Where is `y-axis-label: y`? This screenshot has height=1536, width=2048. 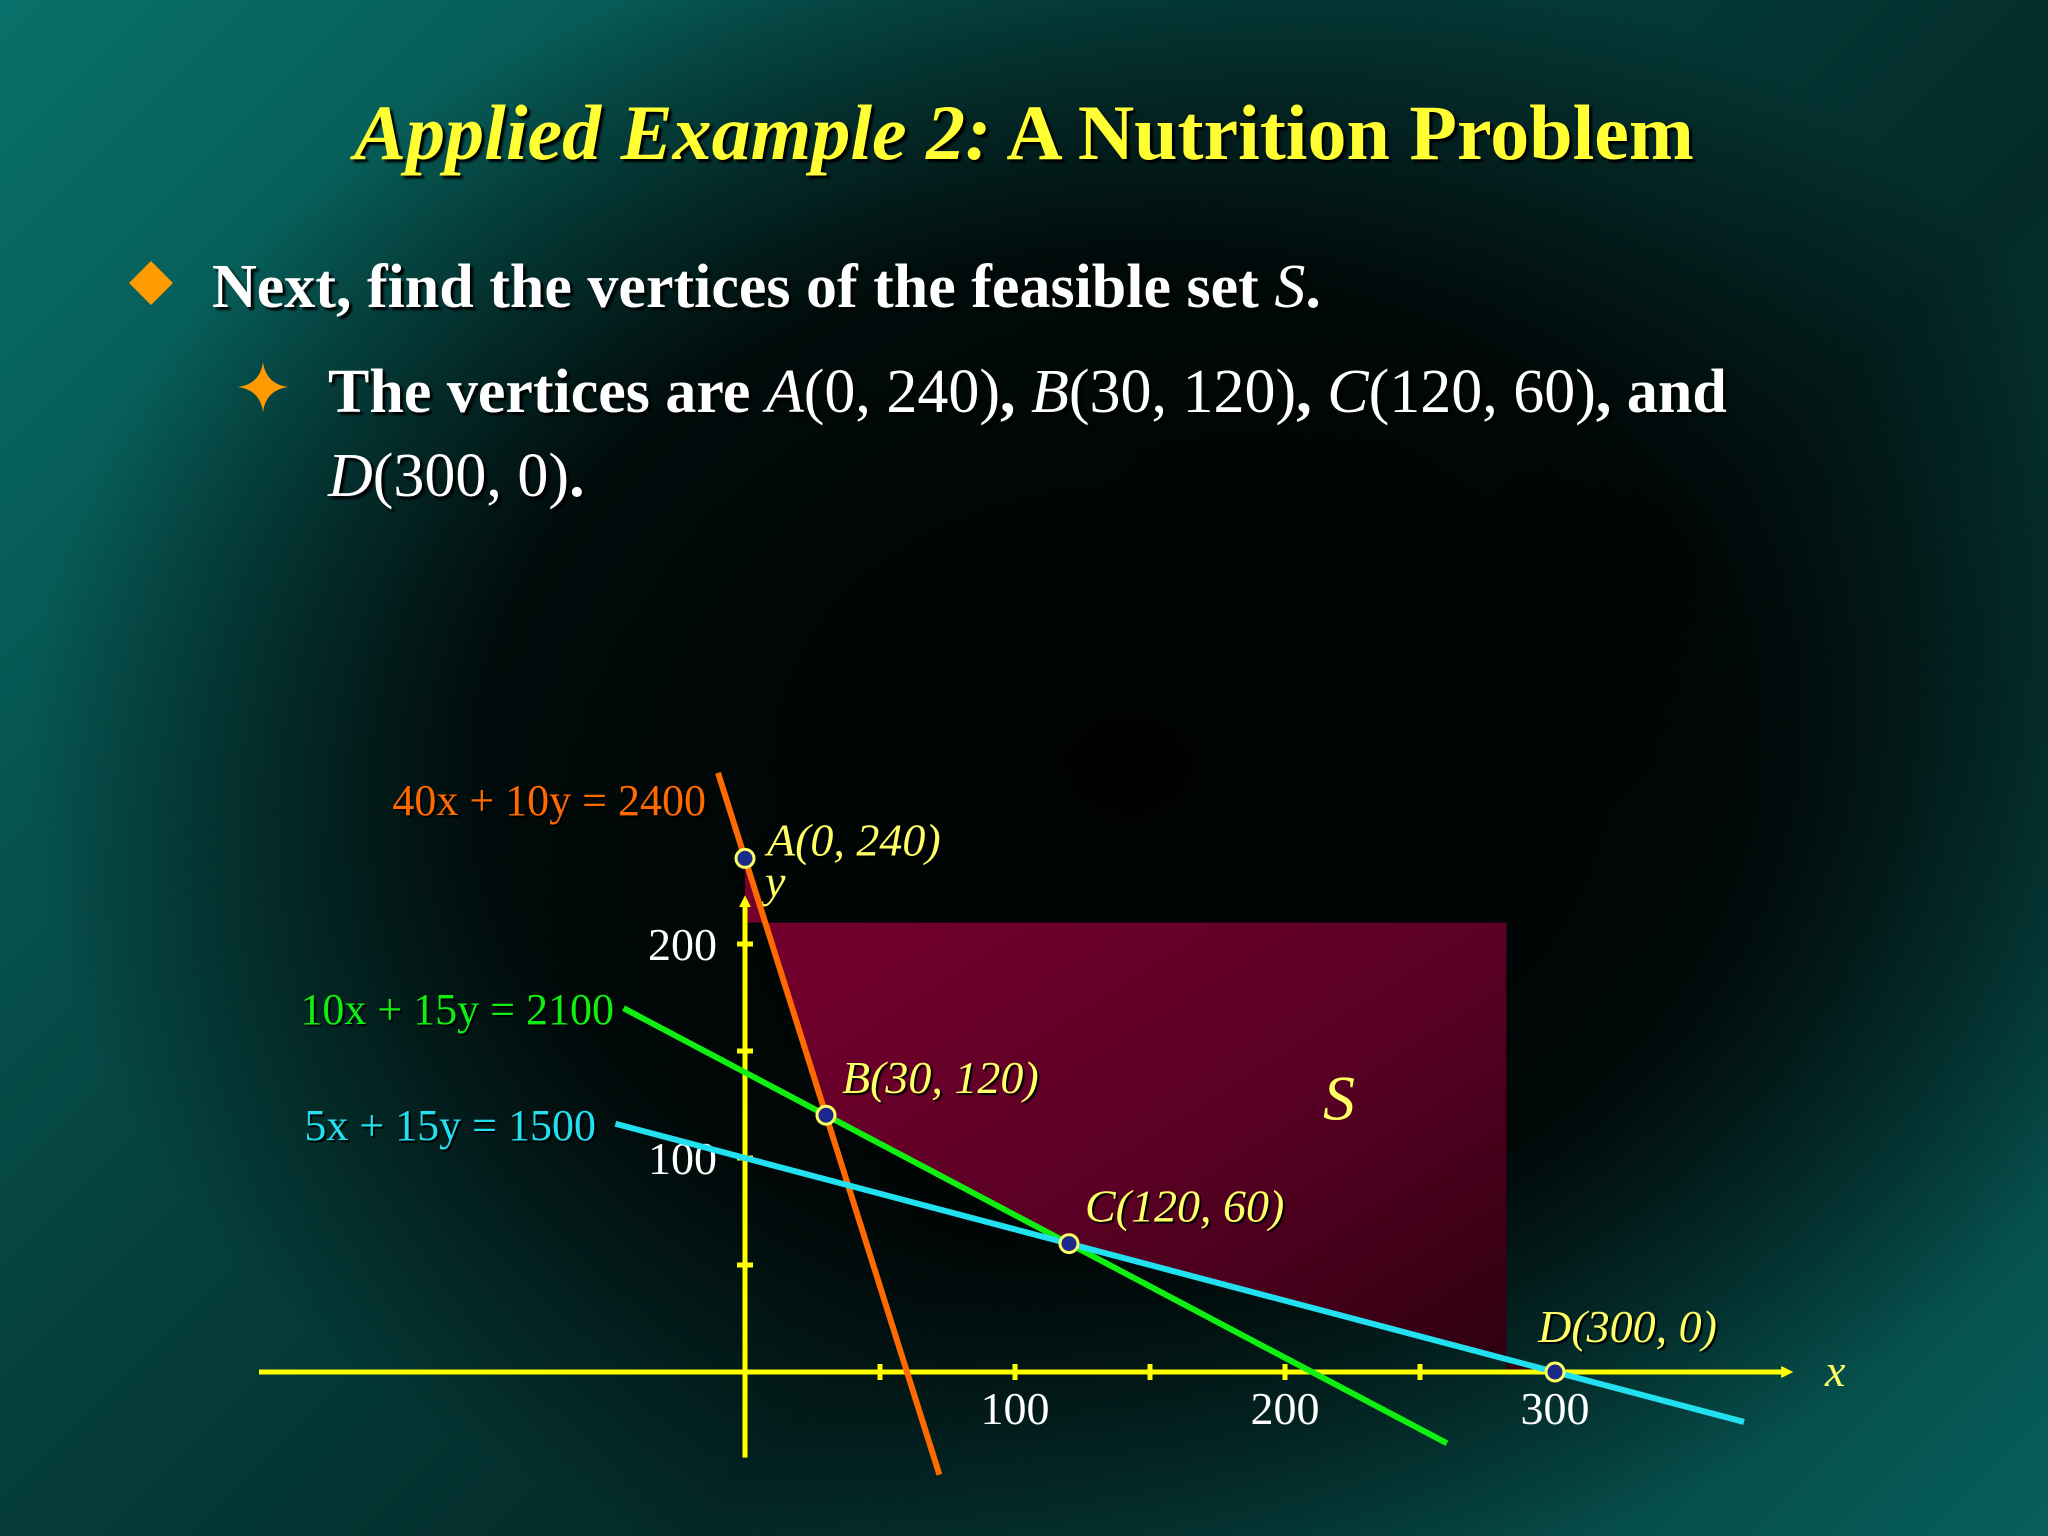
y-axis-label: y is located at coordinates (773, 881).